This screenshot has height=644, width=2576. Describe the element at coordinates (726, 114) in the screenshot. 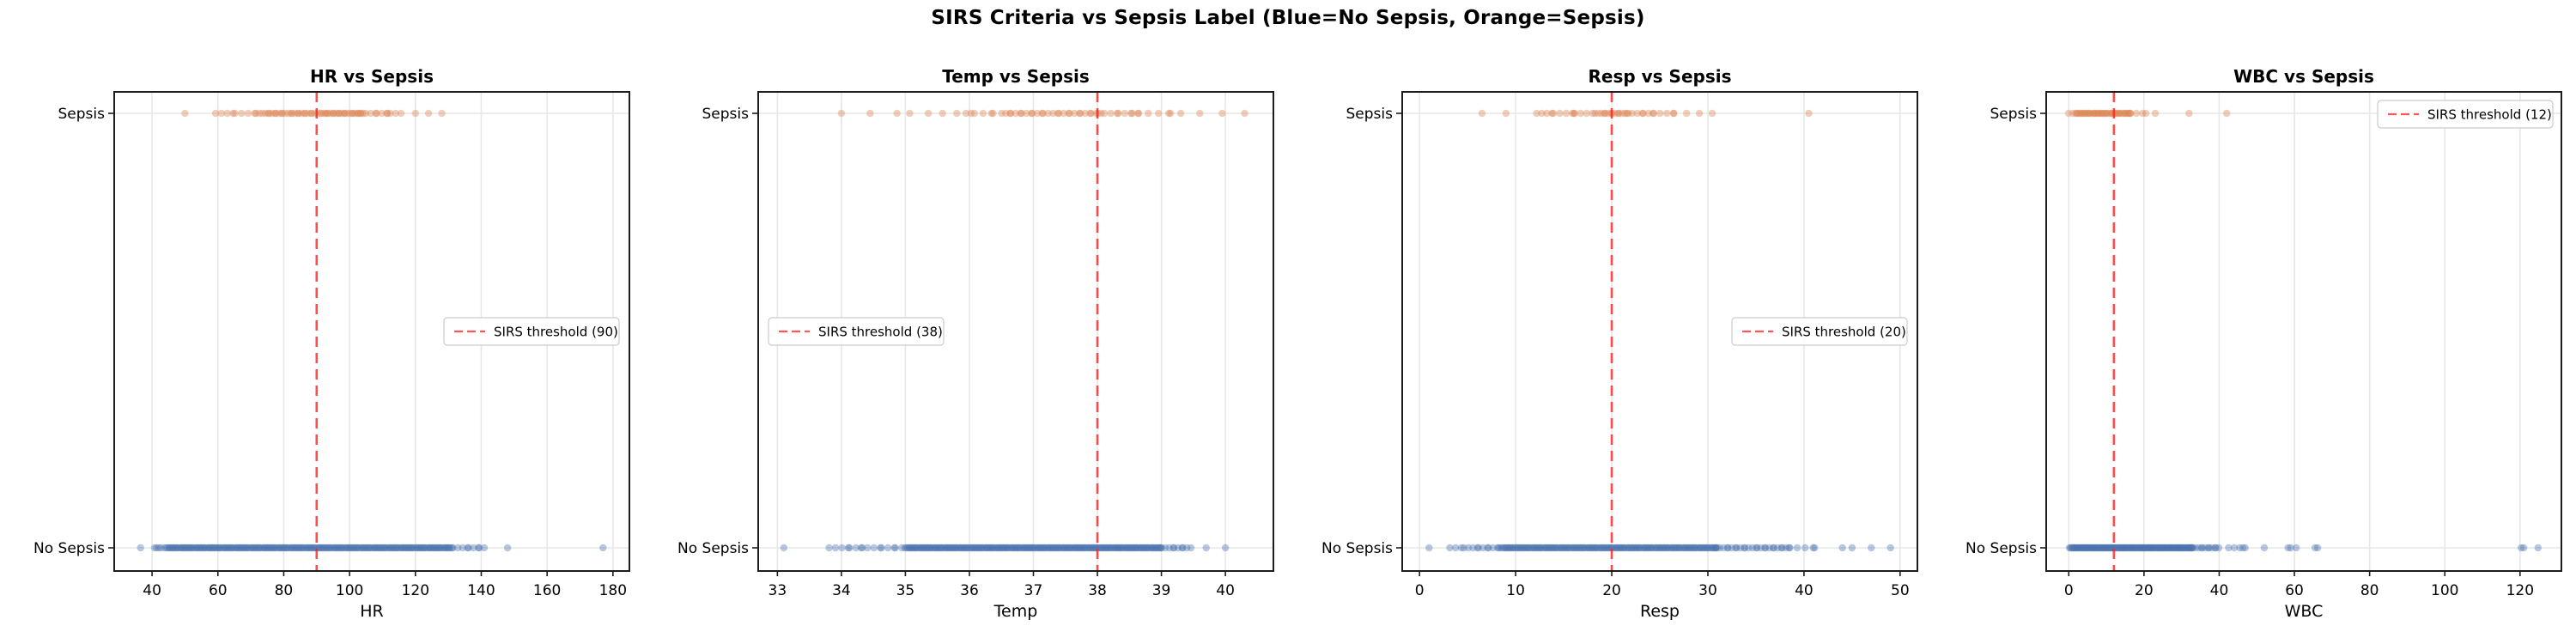

I see `category-label: Sepsis` at that location.